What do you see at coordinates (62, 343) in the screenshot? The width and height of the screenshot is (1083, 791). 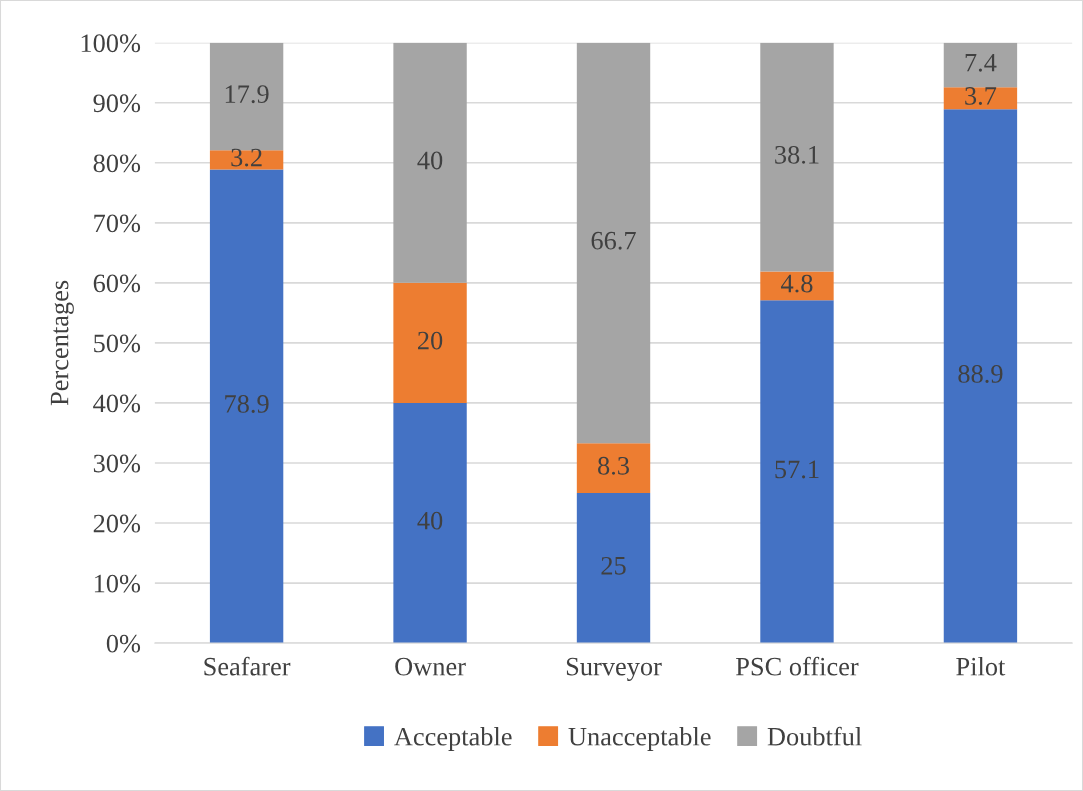 I see `y-axis-title: Percentages` at bounding box center [62, 343].